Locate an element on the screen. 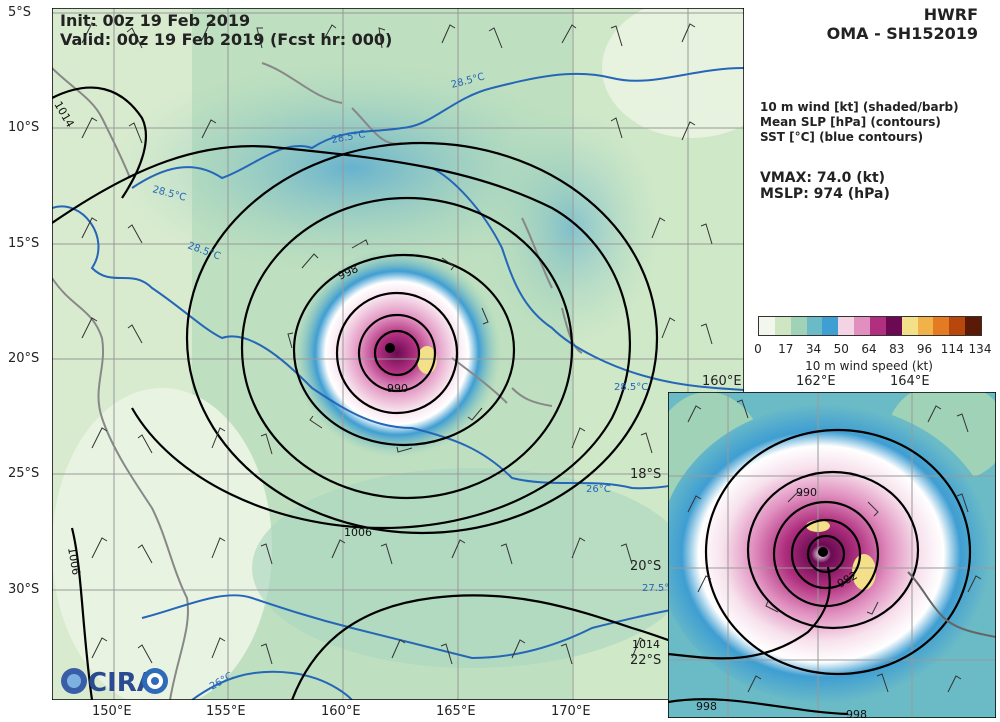 The height and width of the screenshot is (722, 1000). slp-label-1014-se: 1014 is located at coordinates (646, 644).